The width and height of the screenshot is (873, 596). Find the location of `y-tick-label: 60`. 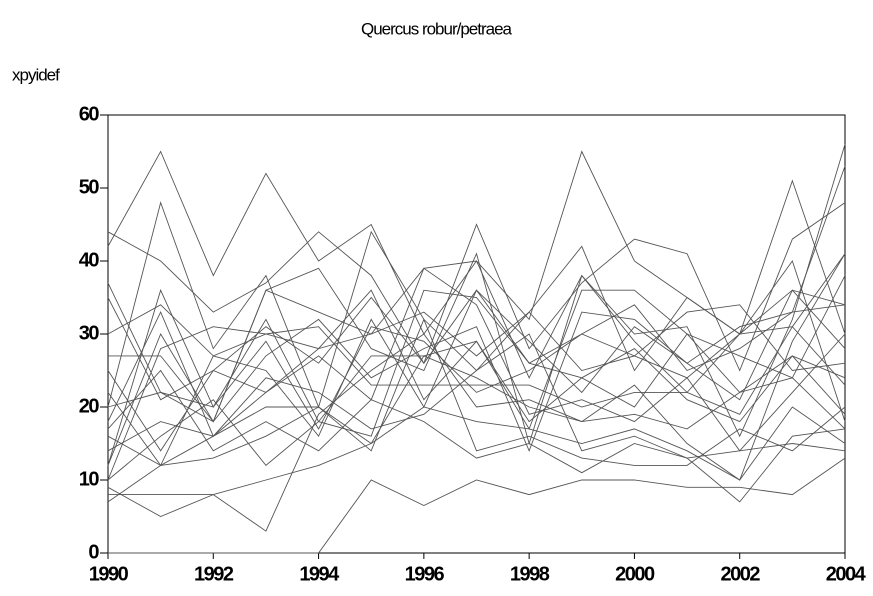

y-tick-label: 60 is located at coordinates (89, 114).